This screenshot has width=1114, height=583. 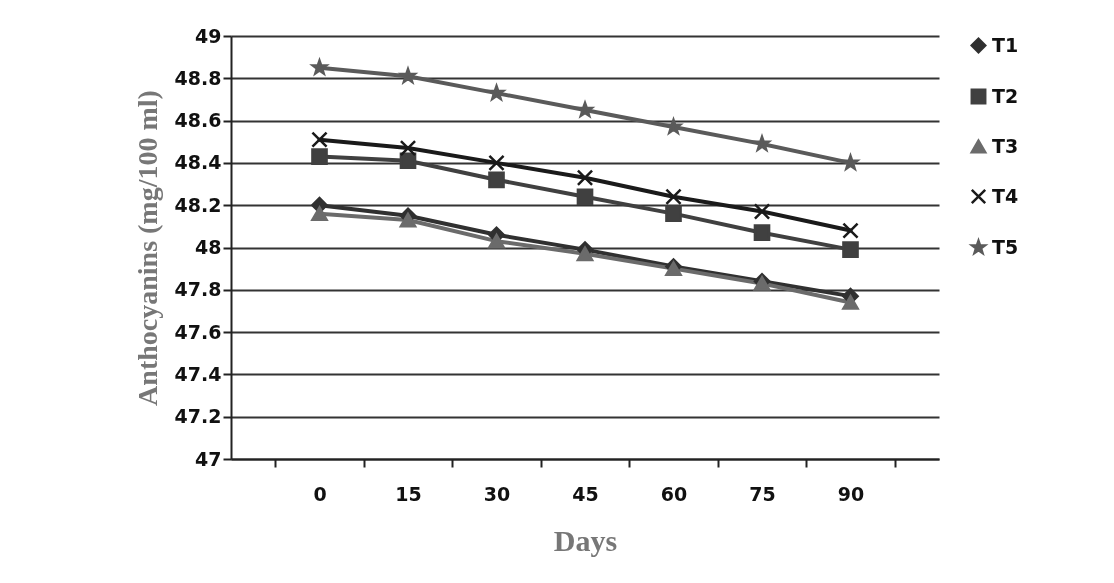 What do you see at coordinates (497, 493) in the screenshot?
I see `x-tick-label: 30` at bounding box center [497, 493].